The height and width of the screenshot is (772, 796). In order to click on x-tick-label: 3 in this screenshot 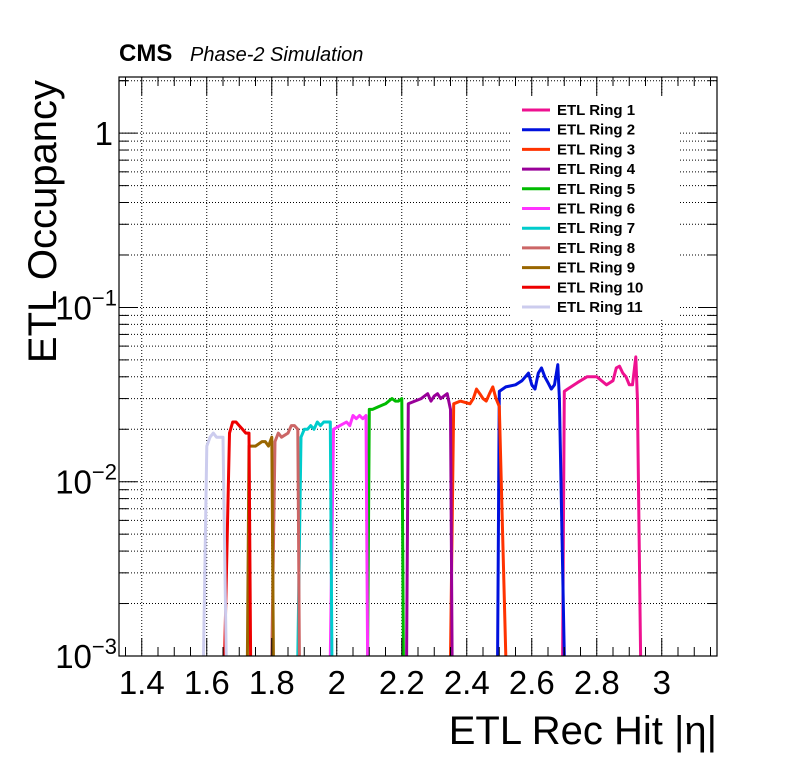, I will do `click(662, 682)`.